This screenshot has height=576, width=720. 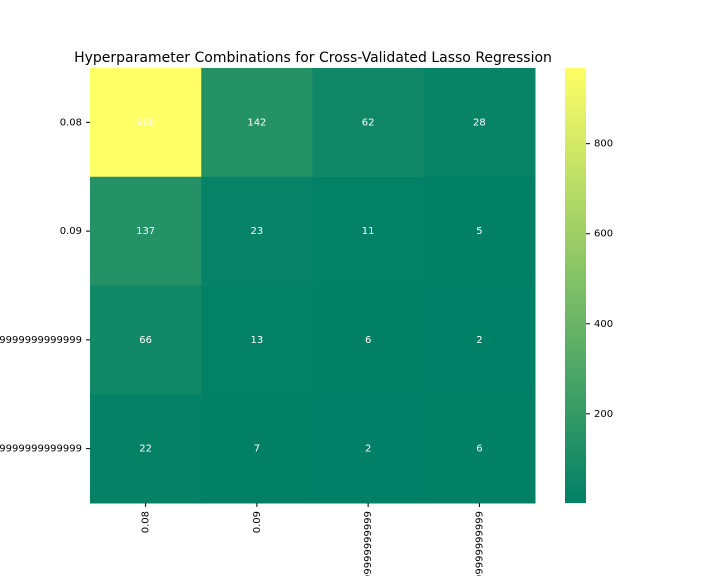 I want to click on y-tick-label: 0.09, so click(x=71, y=231).